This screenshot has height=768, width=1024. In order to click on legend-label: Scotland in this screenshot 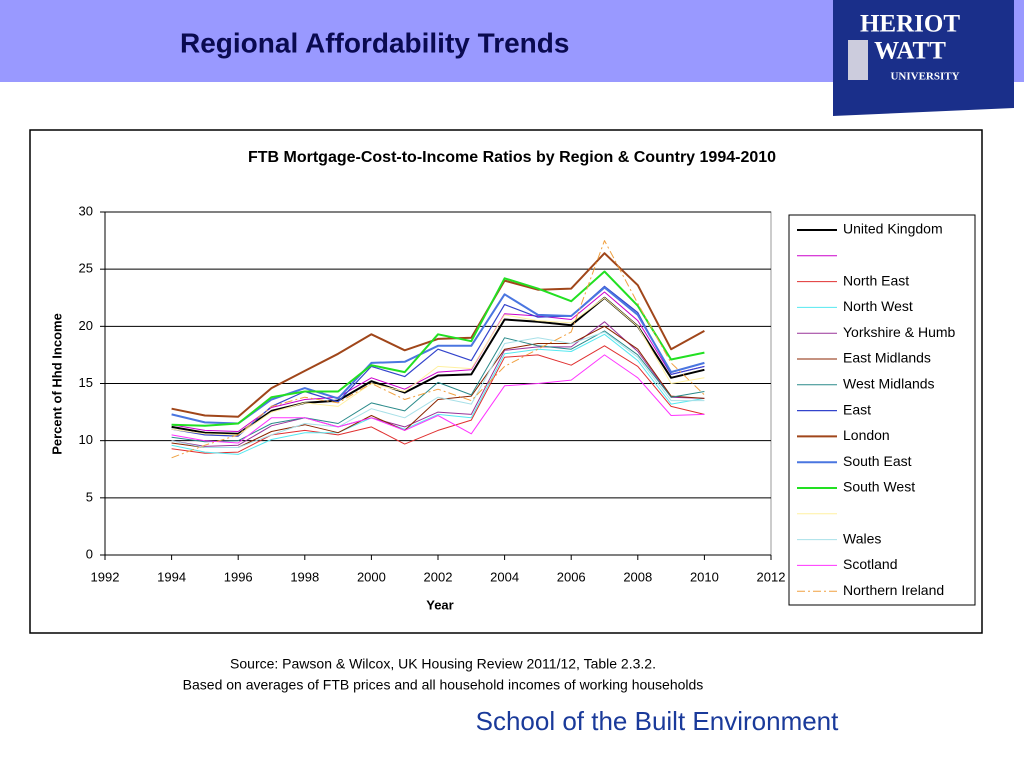, I will do `click(870, 564)`.